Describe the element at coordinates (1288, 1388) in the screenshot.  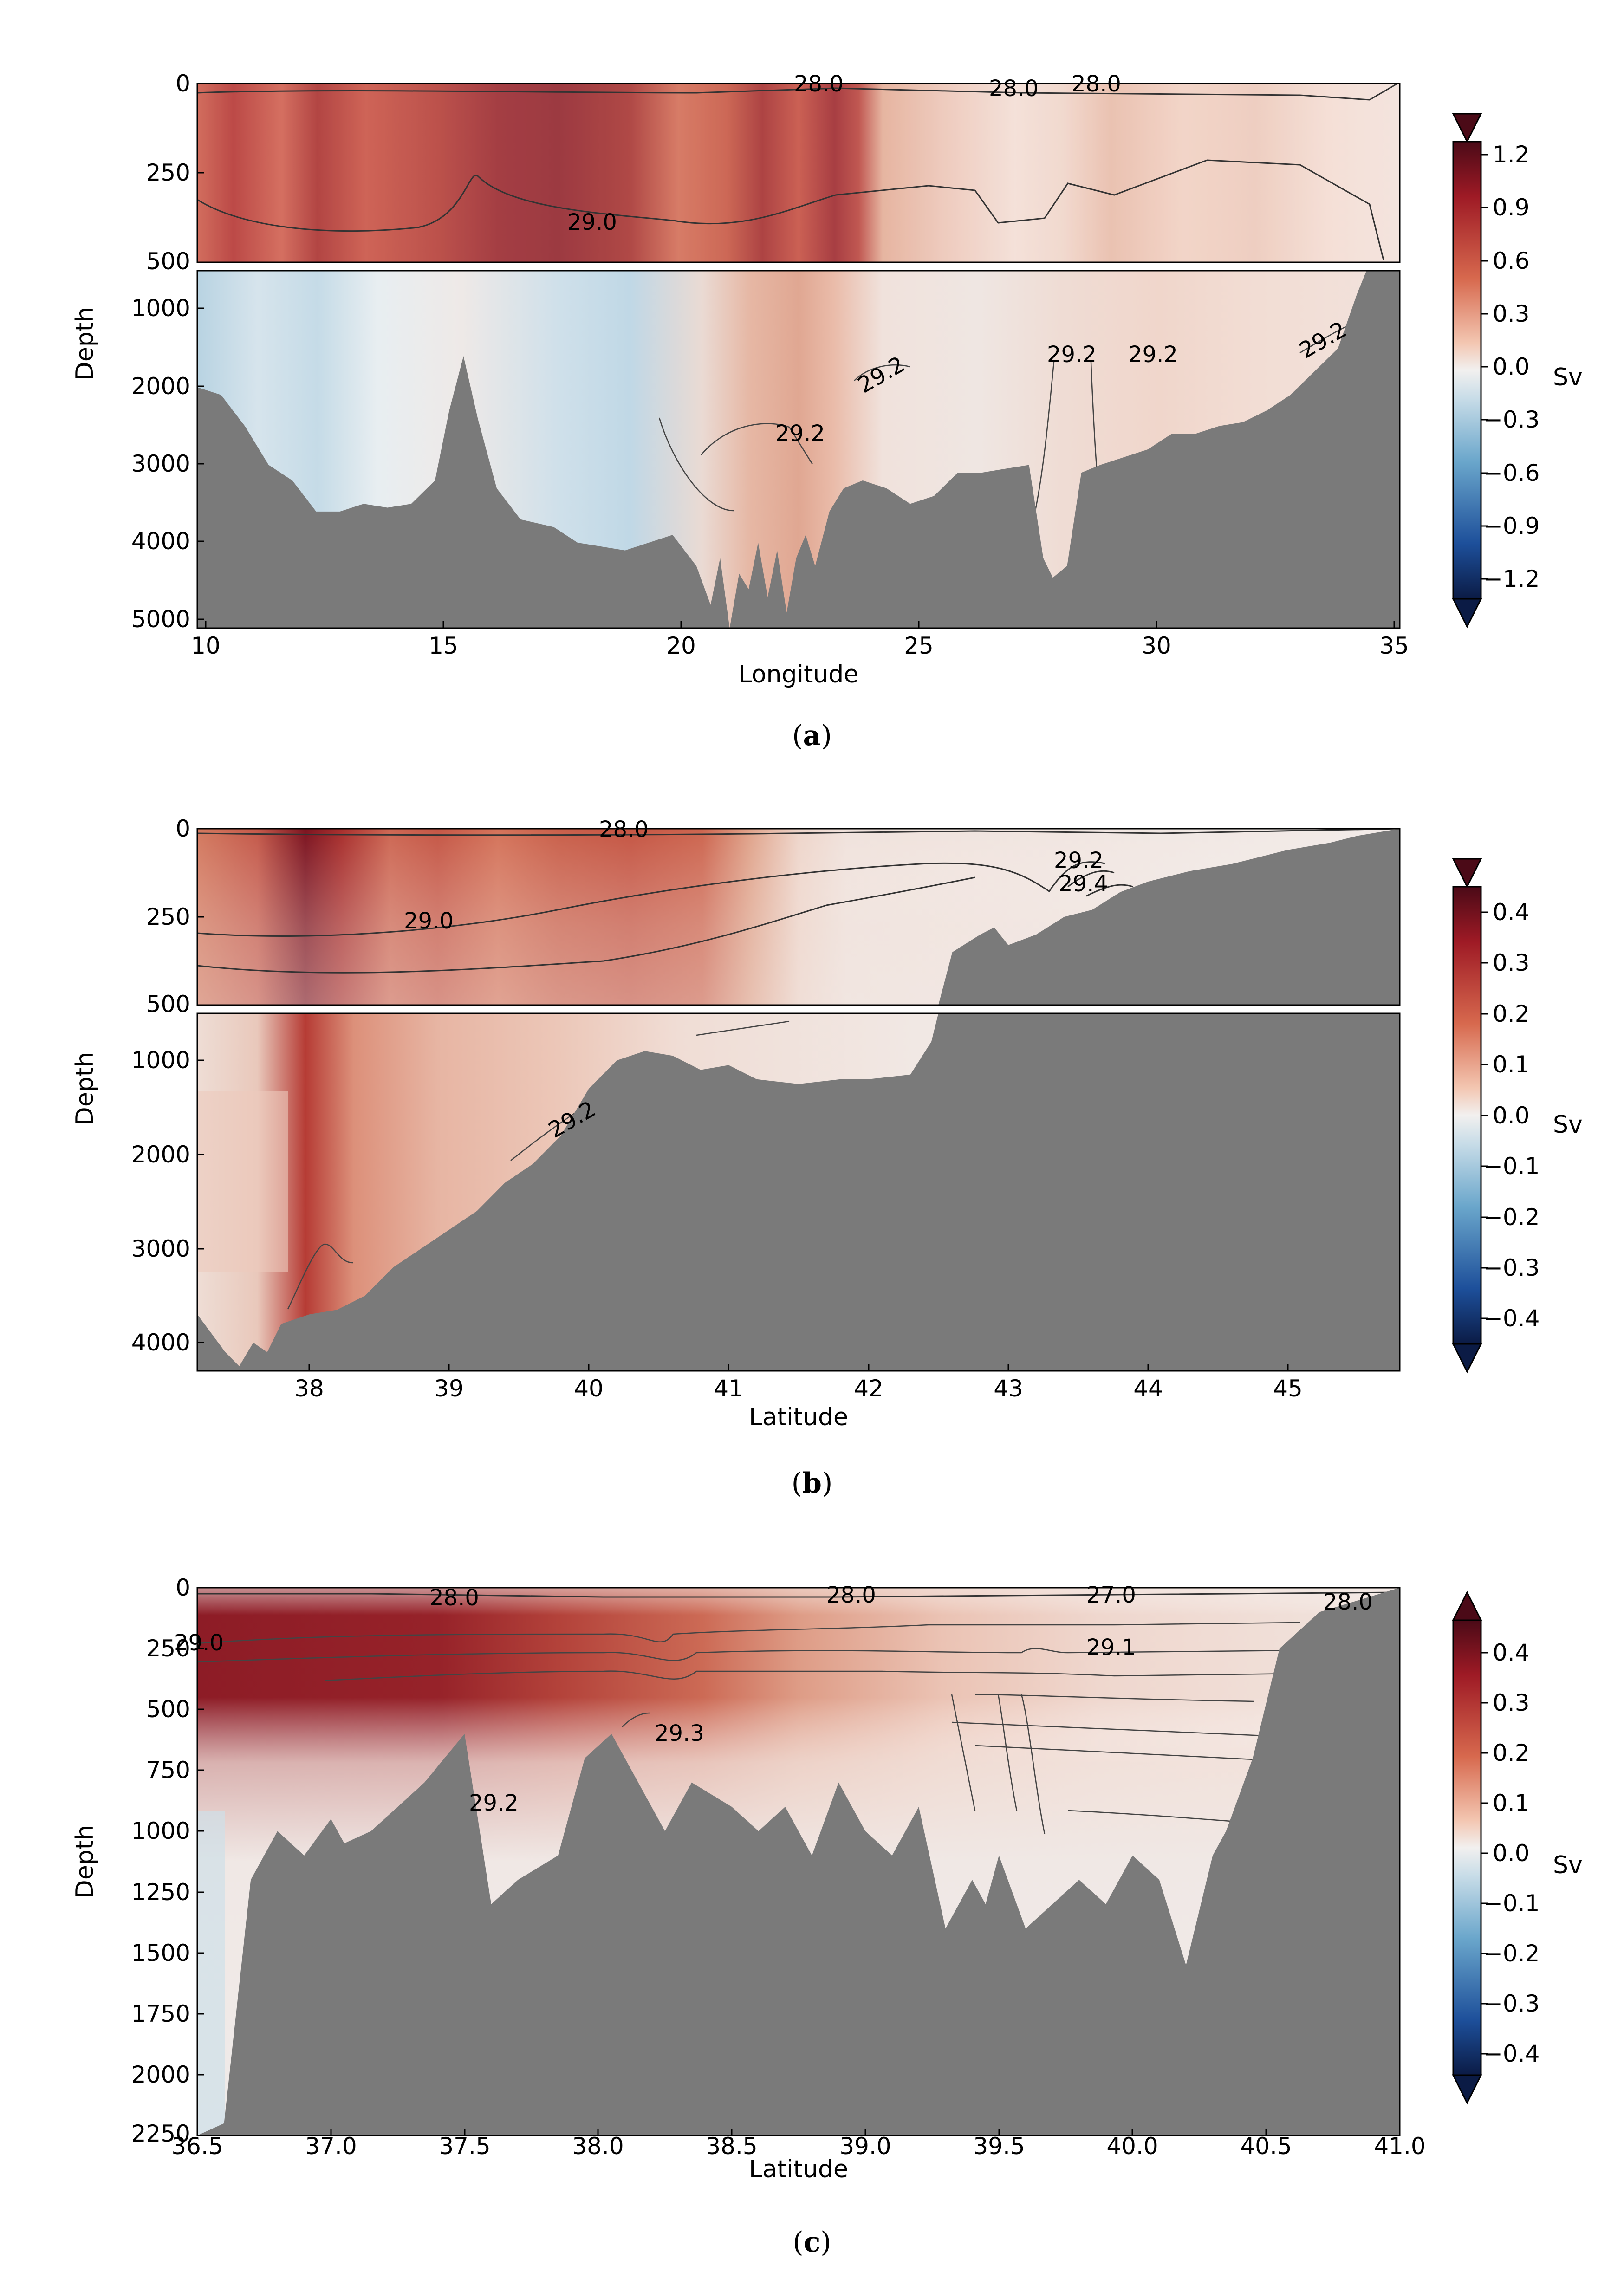
I see `x-tick-label: 45` at that location.